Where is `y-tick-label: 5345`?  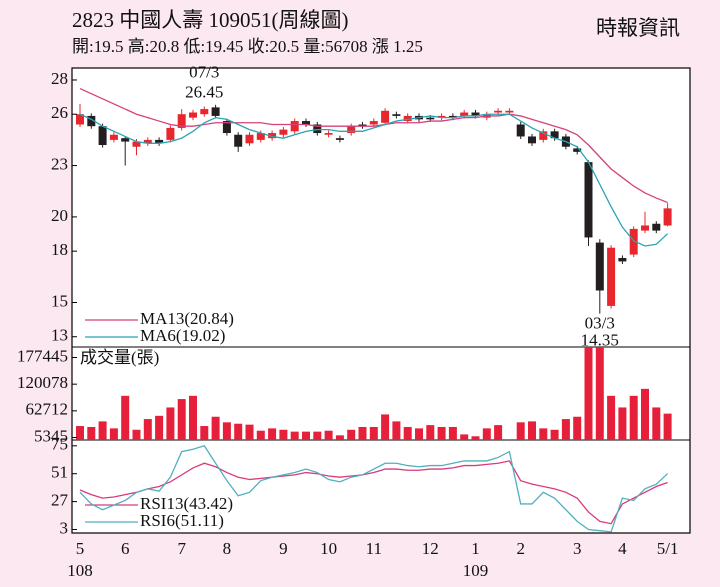 y-tick-label: 5345 is located at coordinates (51, 435).